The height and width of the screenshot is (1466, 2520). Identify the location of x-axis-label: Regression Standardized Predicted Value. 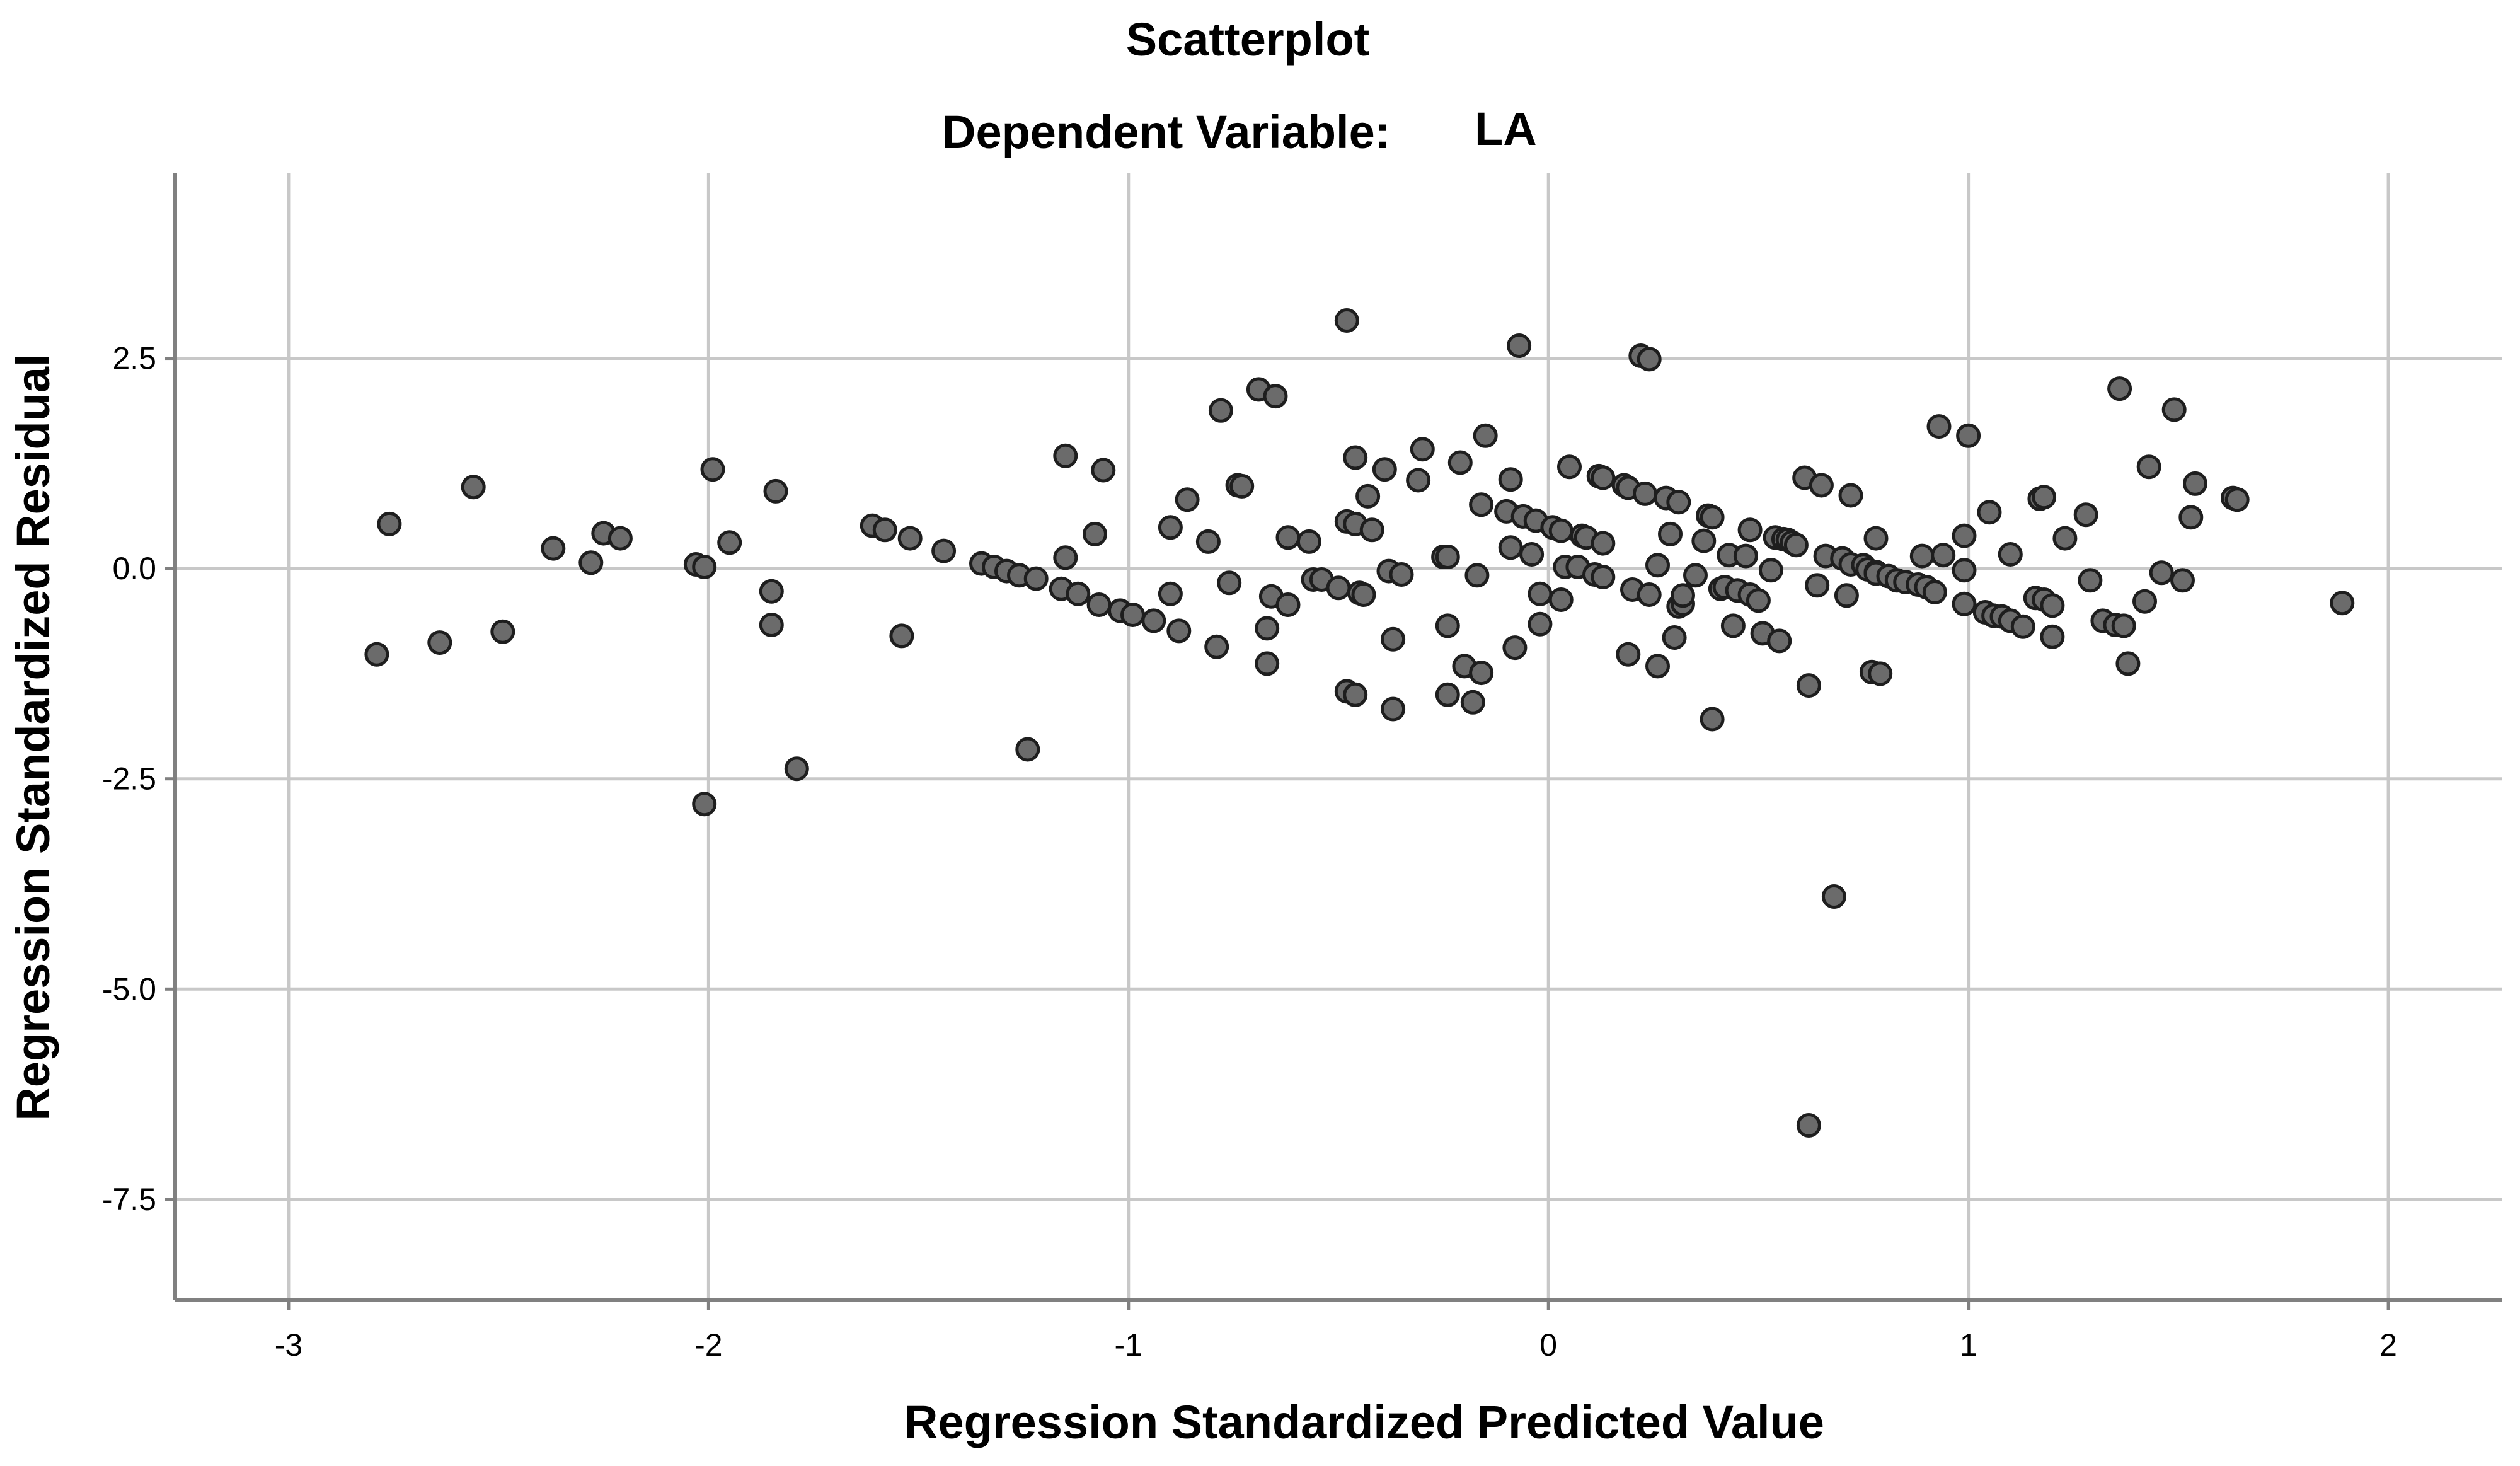
(1364, 1422).